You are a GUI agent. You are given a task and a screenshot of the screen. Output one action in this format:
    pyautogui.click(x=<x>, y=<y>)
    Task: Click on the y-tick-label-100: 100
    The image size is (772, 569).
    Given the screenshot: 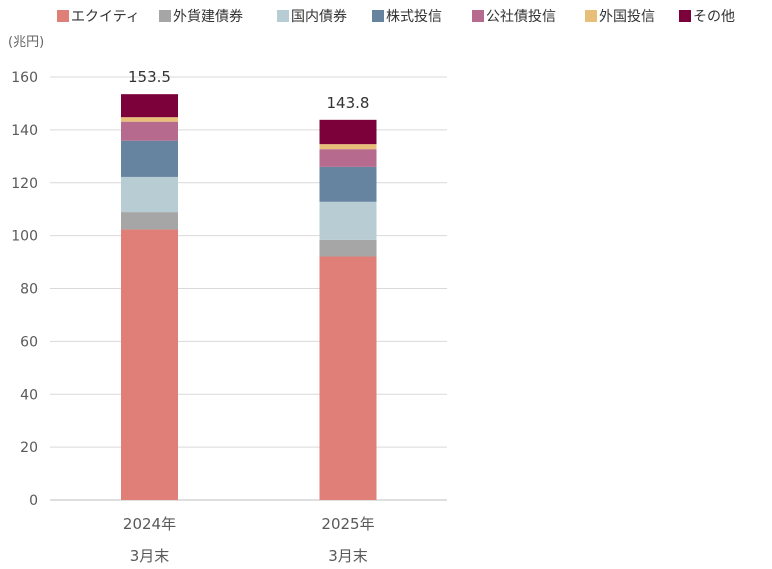 What is the action you would take?
    pyautogui.click(x=24, y=237)
    